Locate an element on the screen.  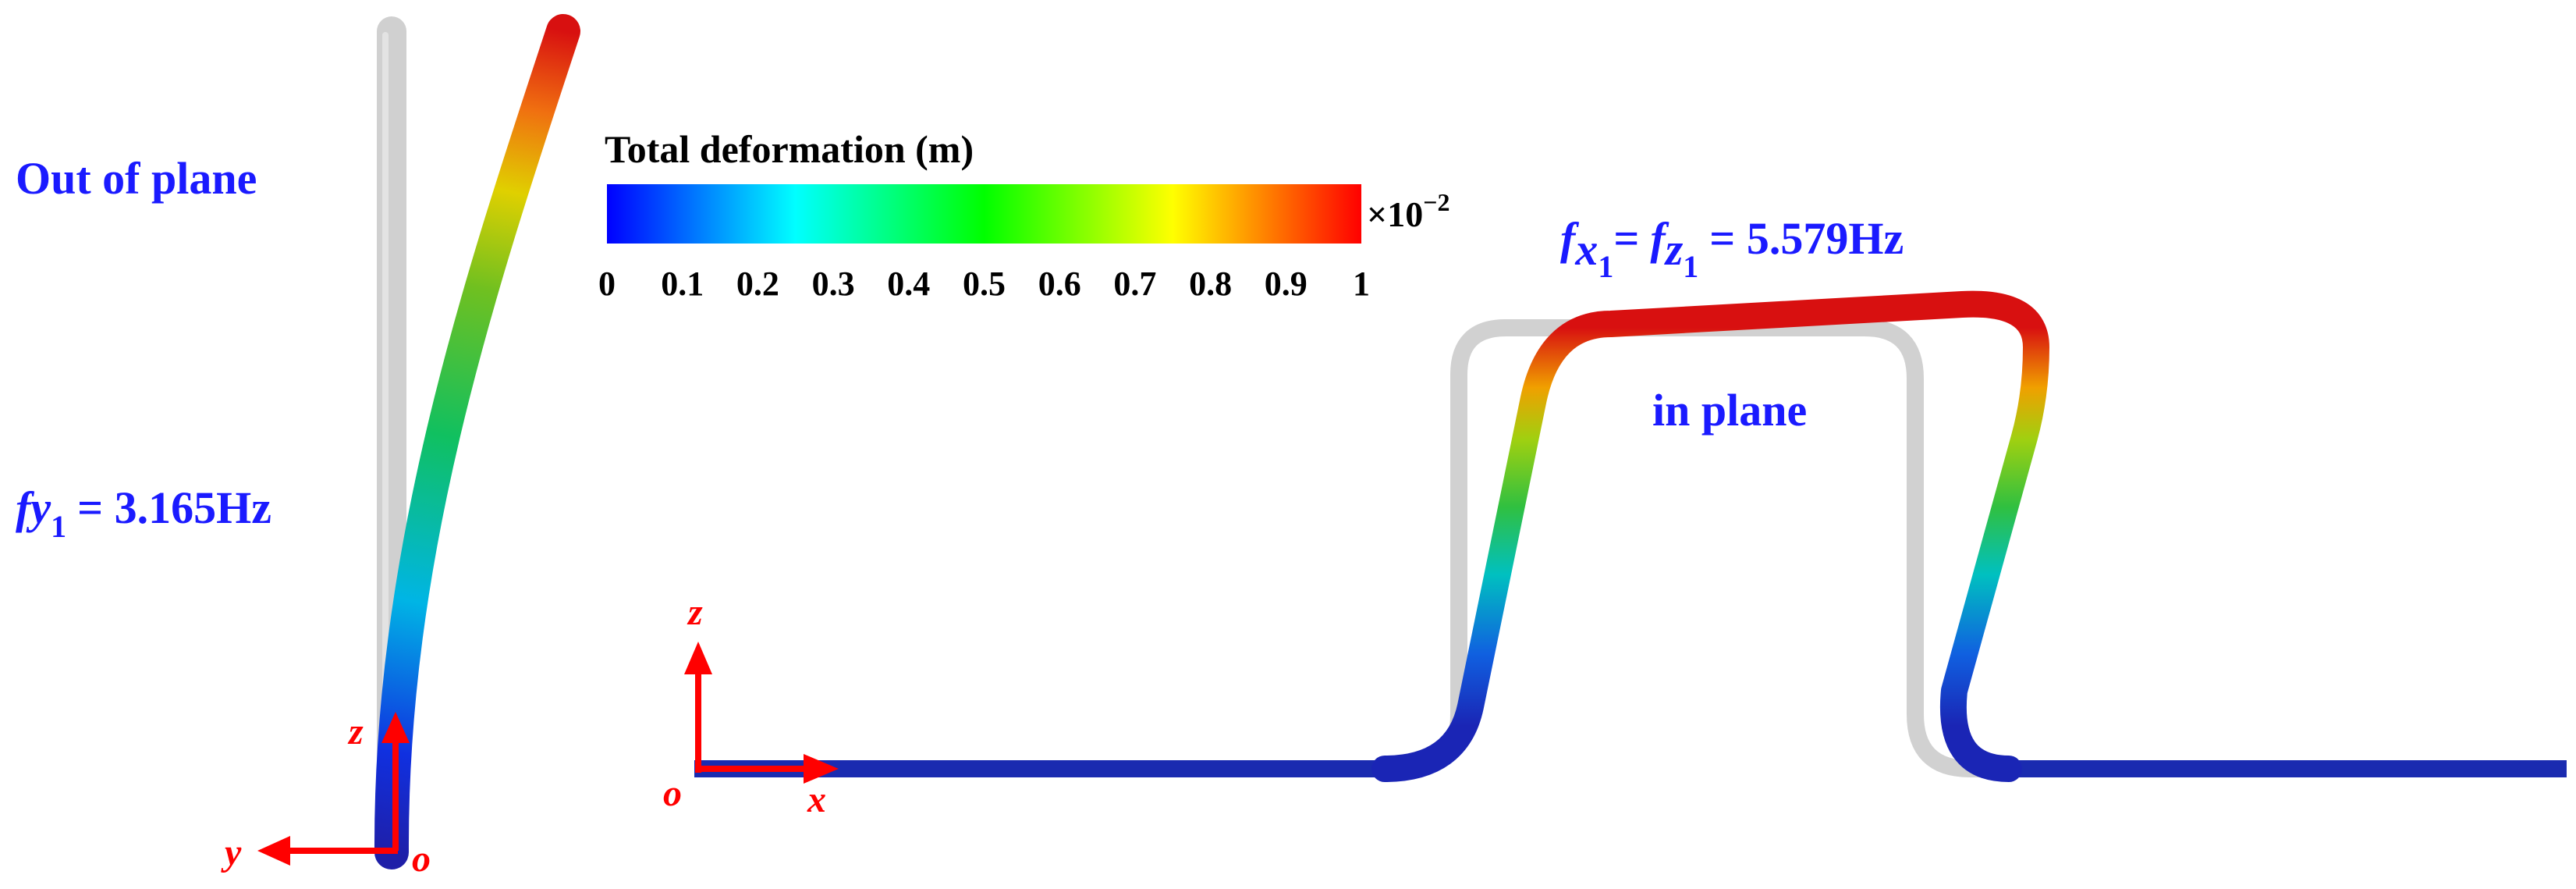
in-plane-title: in plane is located at coordinates (1729, 411).